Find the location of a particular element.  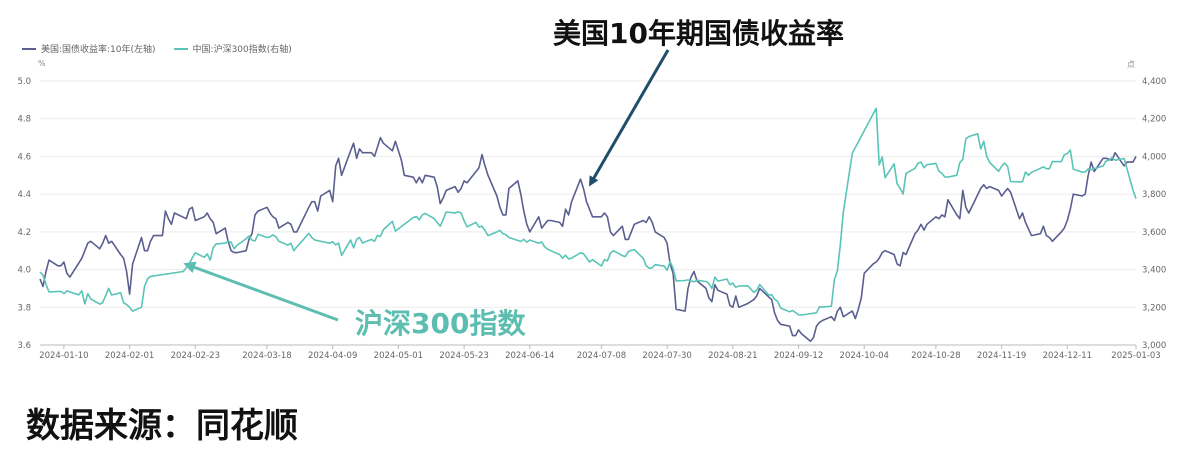

x-tick-label: 2024-07-30 is located at coordinates (666, 356).